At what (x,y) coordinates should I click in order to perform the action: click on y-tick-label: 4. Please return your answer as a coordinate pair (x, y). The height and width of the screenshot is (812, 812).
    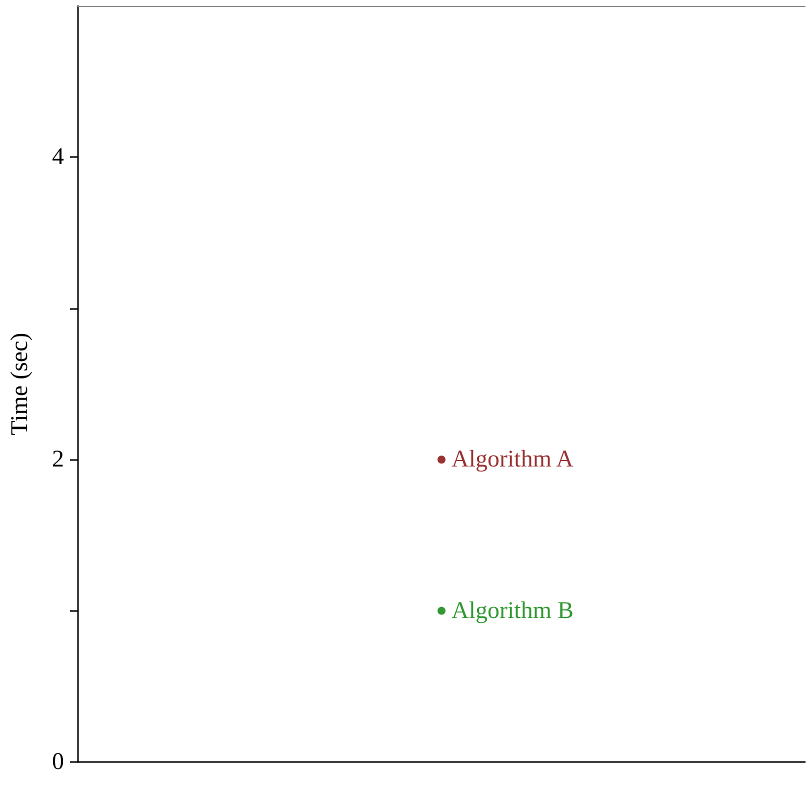
    Looking at the image, I should click on (58, 157).